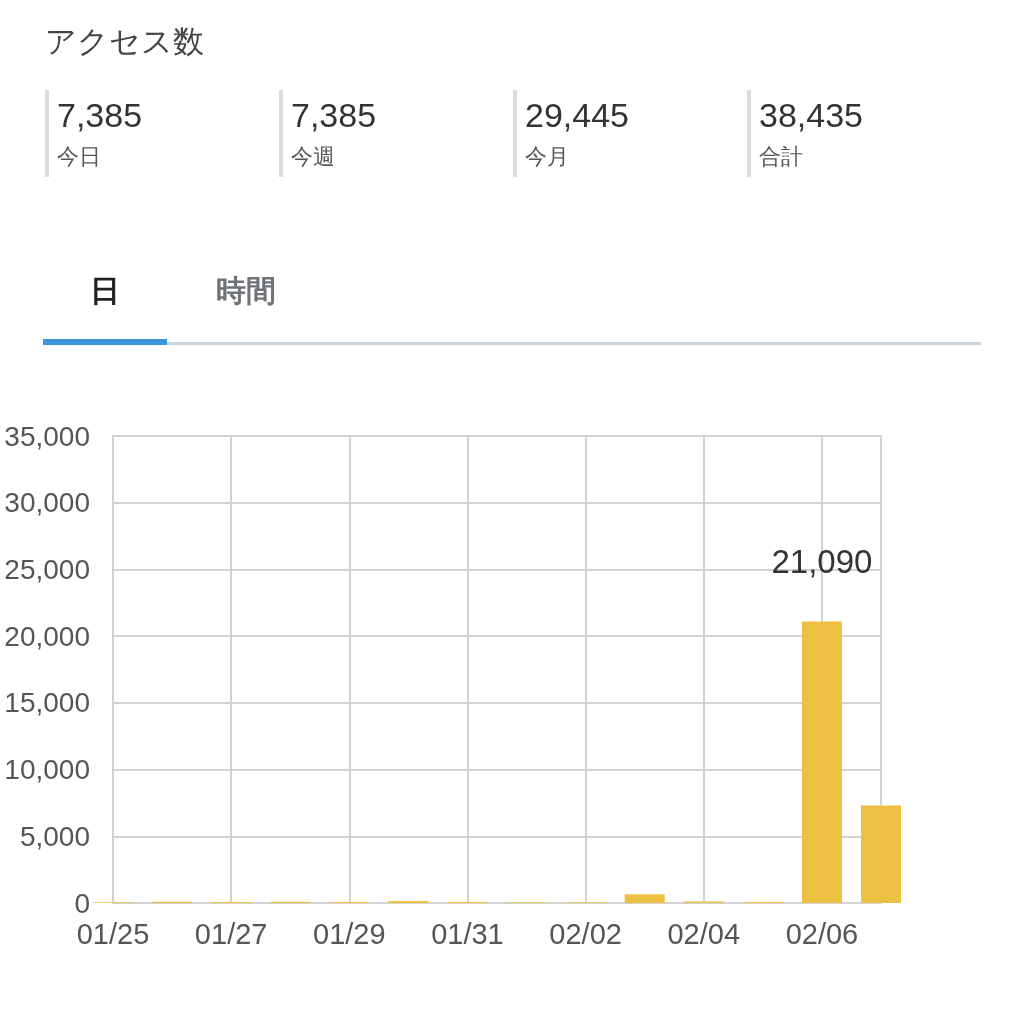 This screenshot has height=1013, width=1024. I want to click on y-tick-label: 20,000, so click(47, 636).